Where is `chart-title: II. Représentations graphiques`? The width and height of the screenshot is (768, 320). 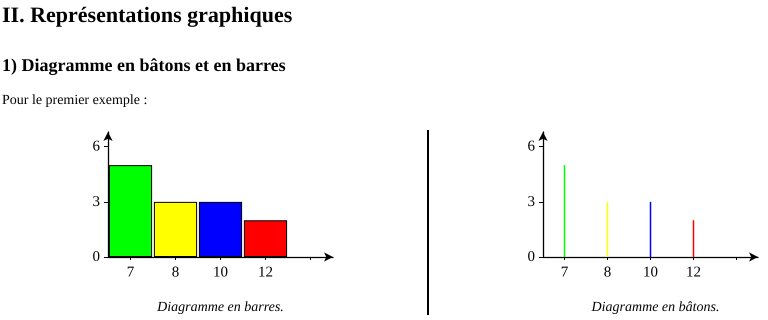 chart-title: II. Représentations graphiques is located at coordinates (147, 15).